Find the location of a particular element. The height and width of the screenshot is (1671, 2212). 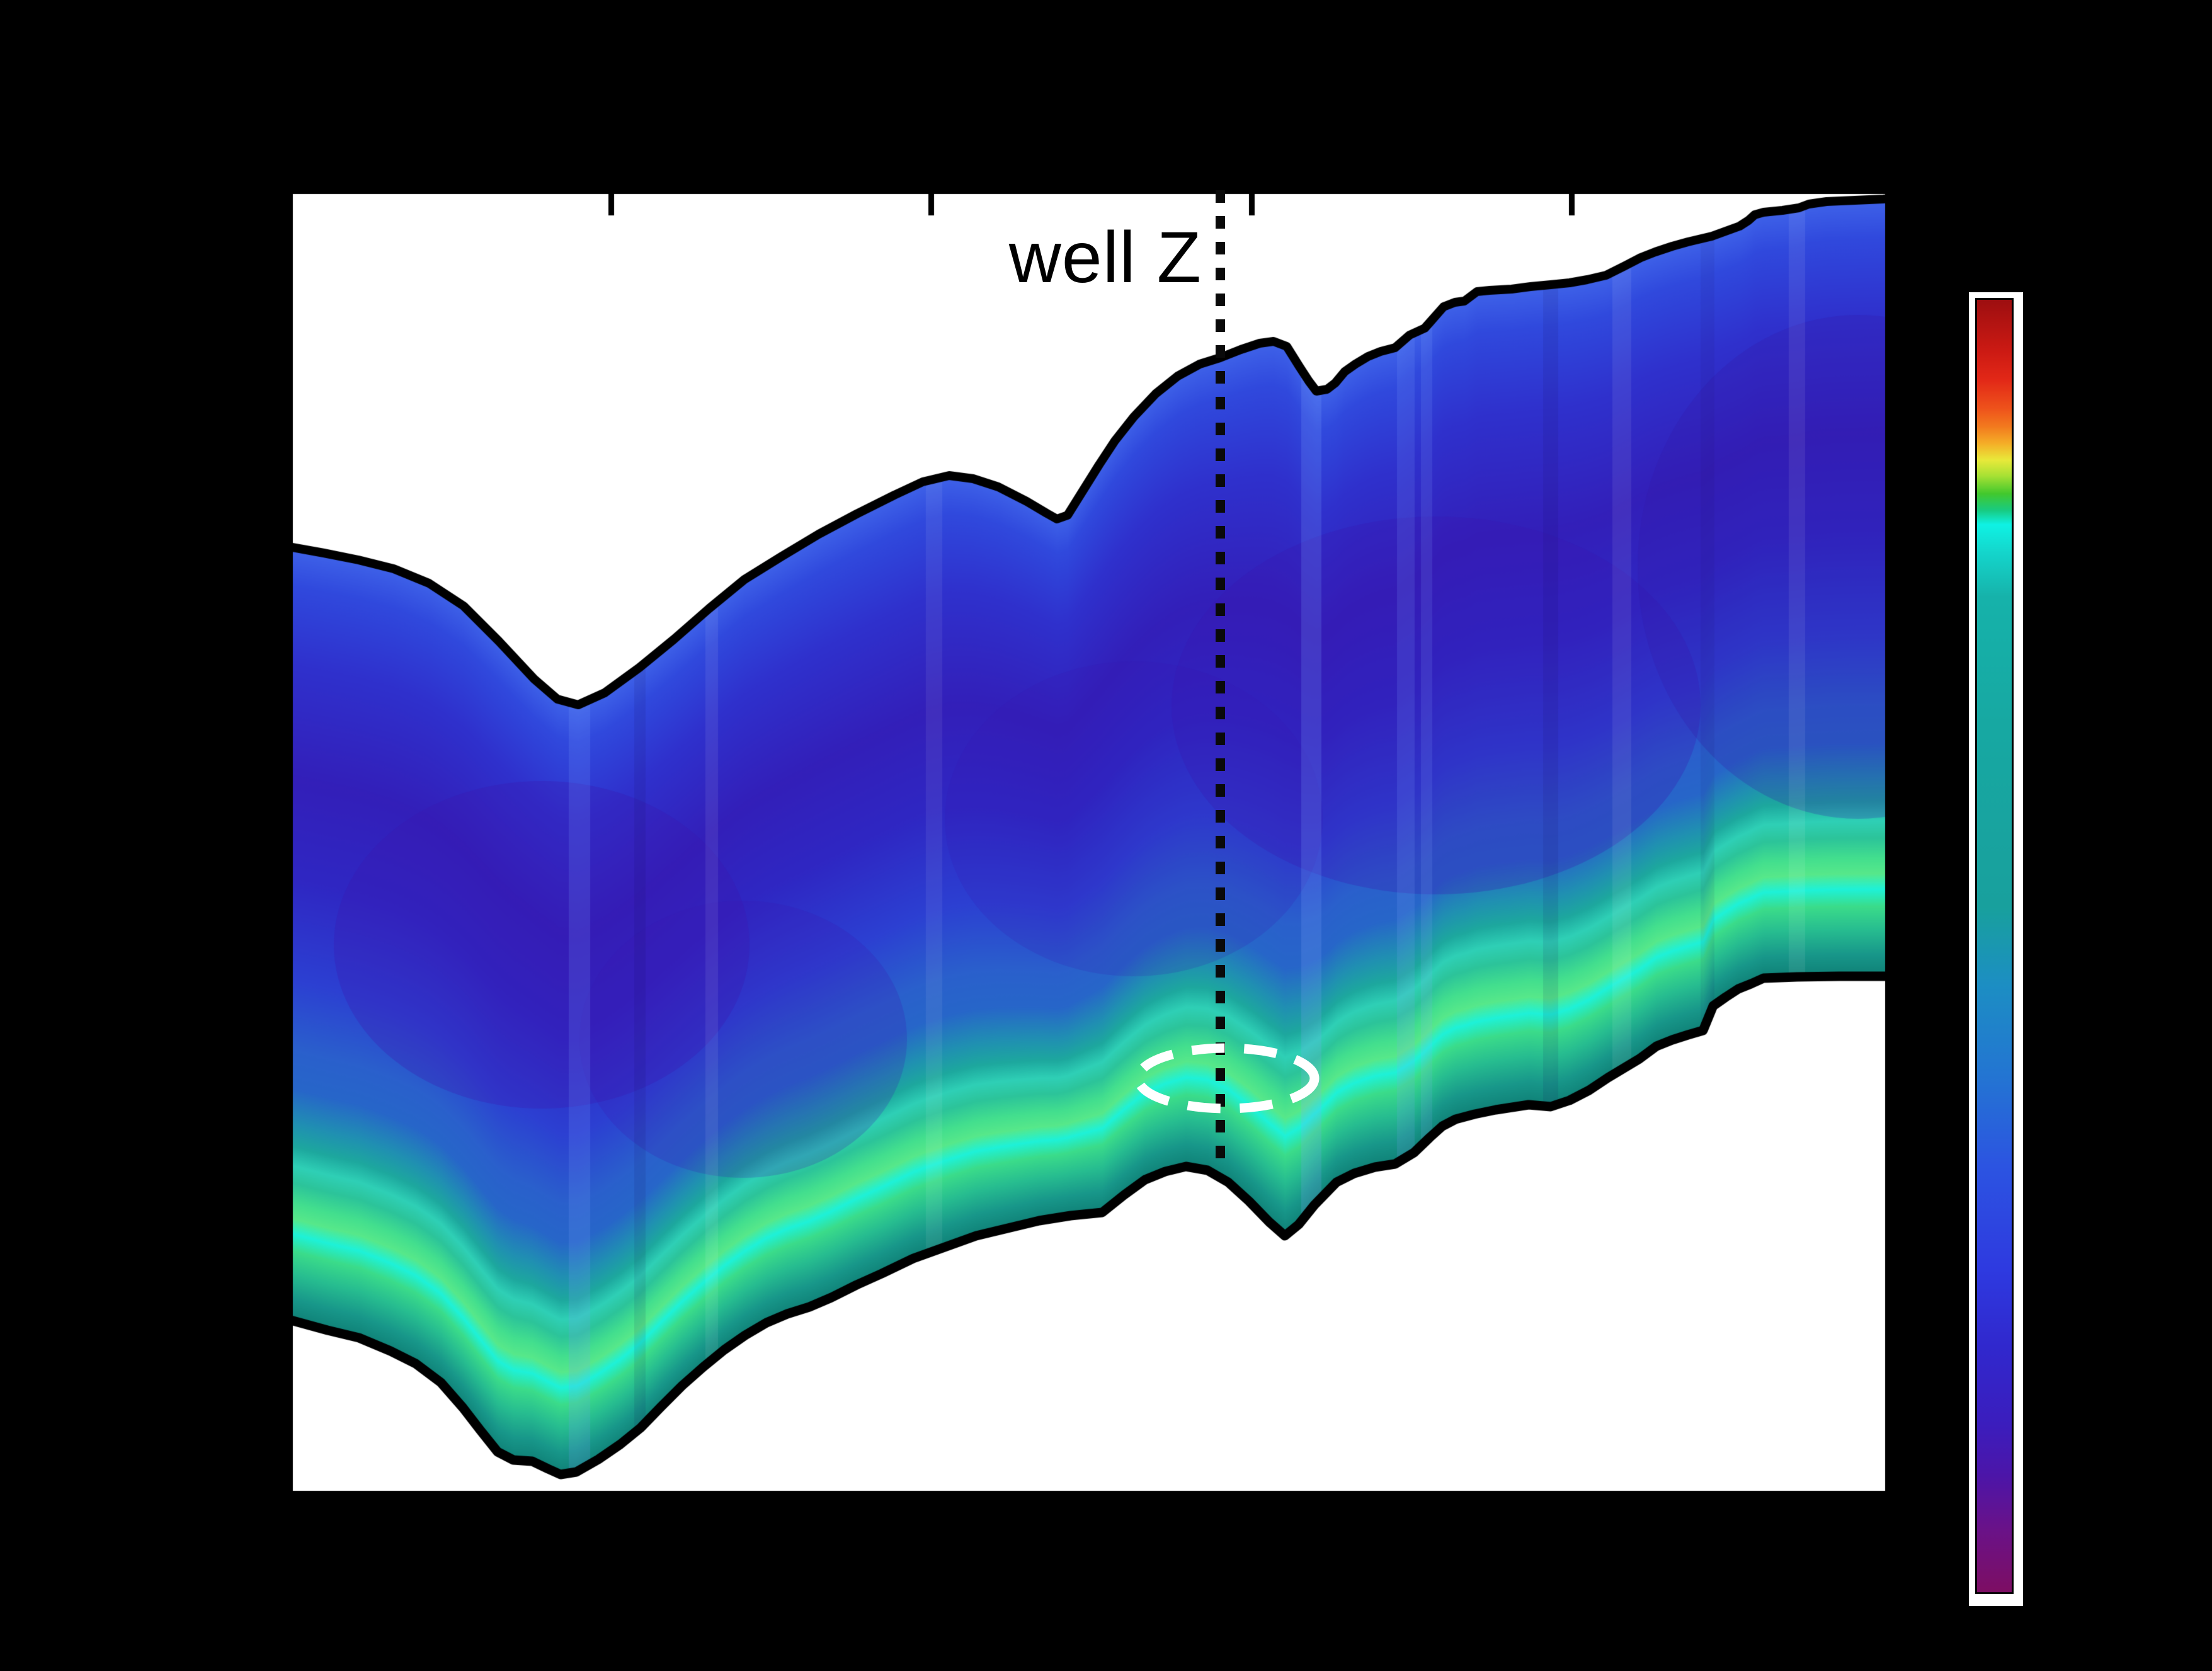

colorbar-gradient is located at coordinates (1994, 946).